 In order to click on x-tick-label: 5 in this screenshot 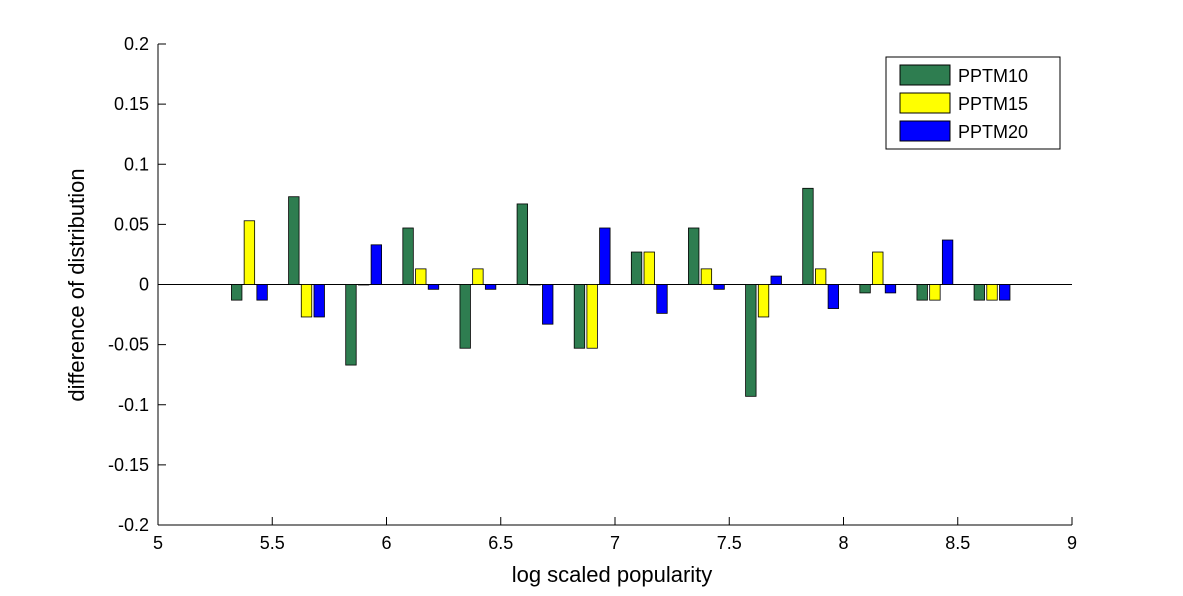, I will do `click(158, 543)`.